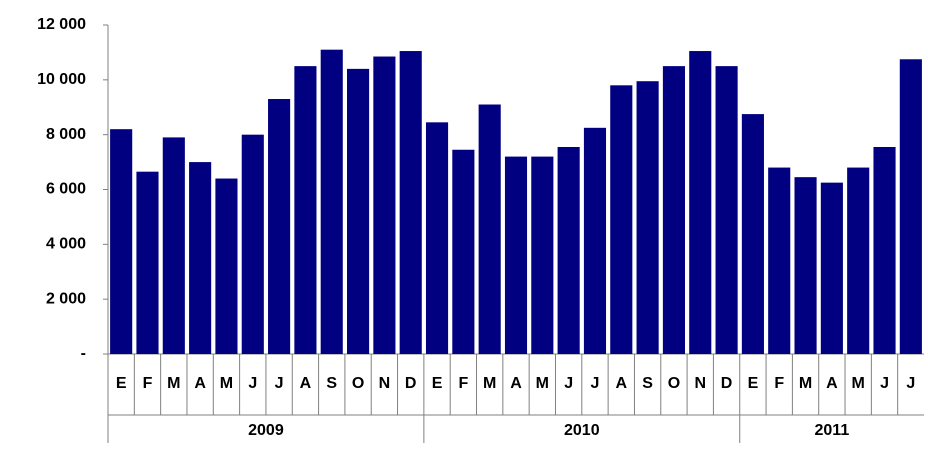 The height and width of the screenshot is (461, 928). Describe the element at coordinates (83, 353) in the screenshot. I see `y-tick-label: -` at that location.